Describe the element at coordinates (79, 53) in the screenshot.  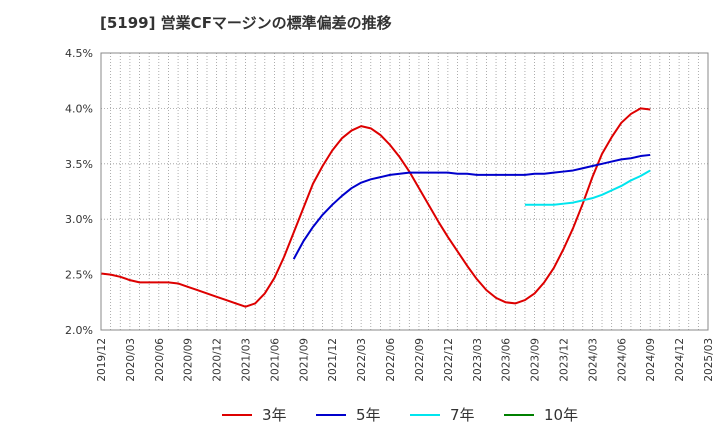
I see `y-tick-label: 4.5%` at that location.